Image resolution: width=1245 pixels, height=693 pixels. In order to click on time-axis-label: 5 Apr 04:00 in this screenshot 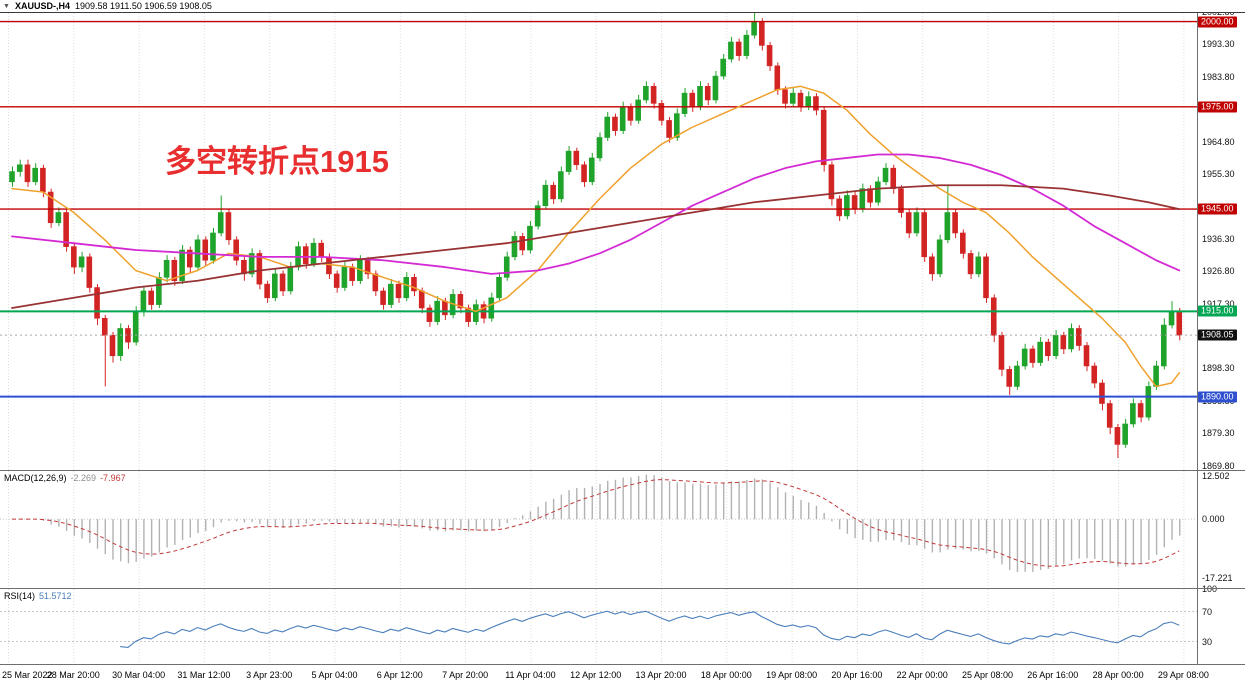, I will do `click(334, 675)`.